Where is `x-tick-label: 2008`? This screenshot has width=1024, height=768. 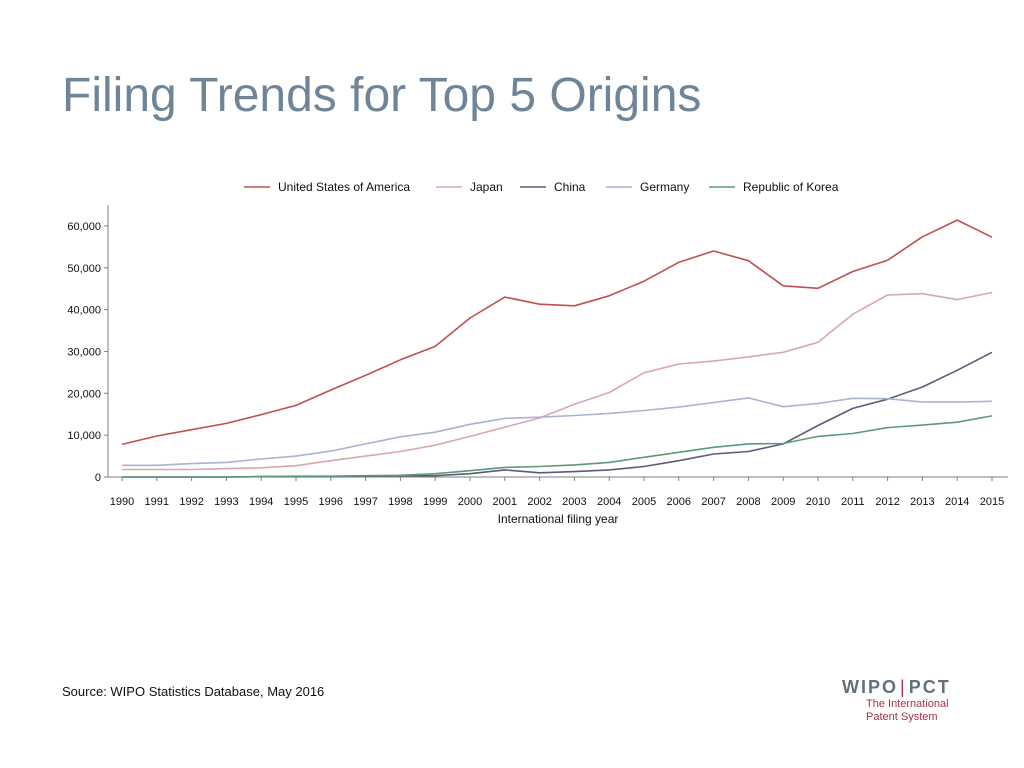
x-tick-label: 2008 is located at coordinates (748, 502).